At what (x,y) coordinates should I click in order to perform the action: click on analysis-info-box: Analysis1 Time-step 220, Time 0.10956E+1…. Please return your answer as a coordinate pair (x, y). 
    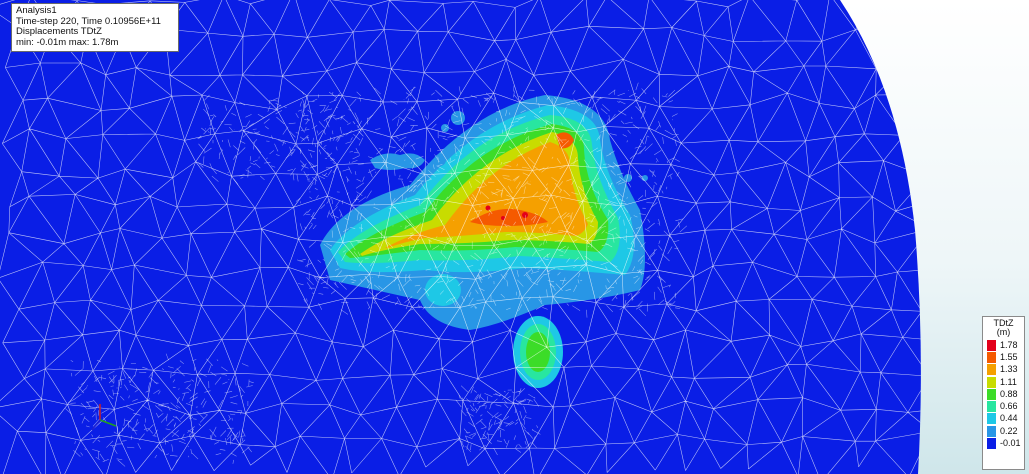
    Looking at the image, I should click on (95, 27).